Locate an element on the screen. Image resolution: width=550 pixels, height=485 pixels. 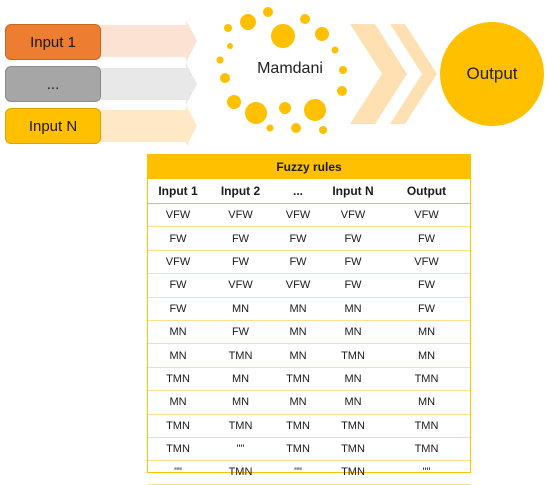
input-1-arrow is located at coordinates (148, 41).